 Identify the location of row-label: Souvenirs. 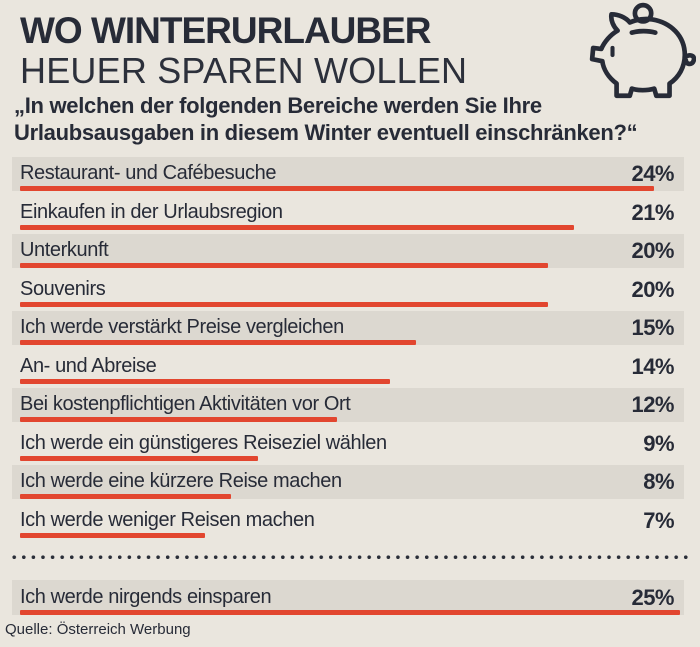
(63, 288).